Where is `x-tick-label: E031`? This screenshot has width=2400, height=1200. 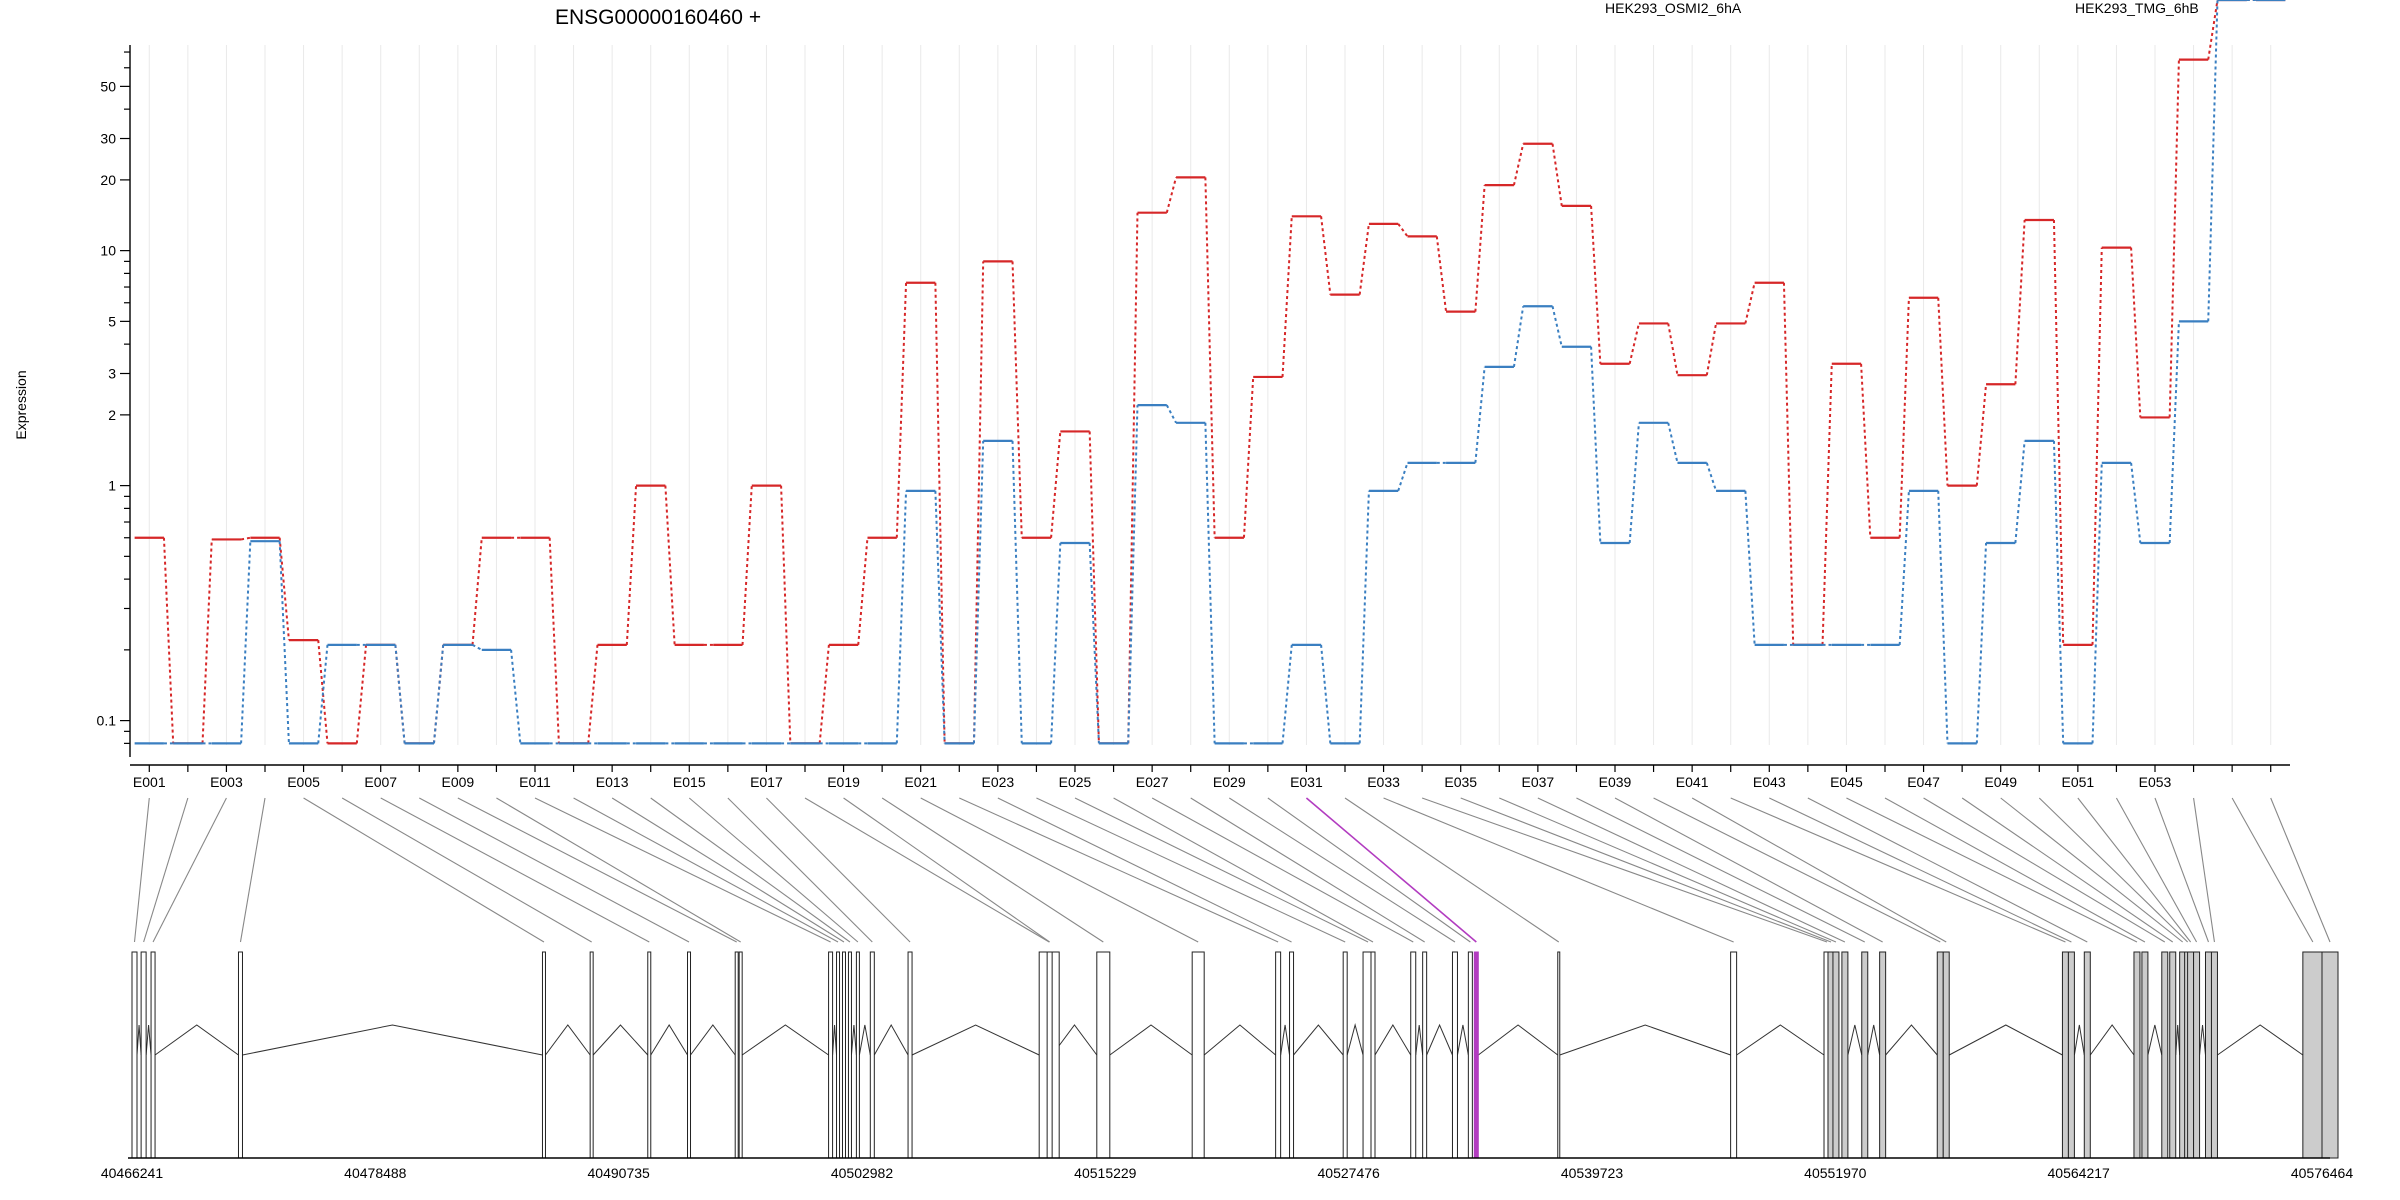
x-tick-label: E031 is located at coordinates (1306, 782).